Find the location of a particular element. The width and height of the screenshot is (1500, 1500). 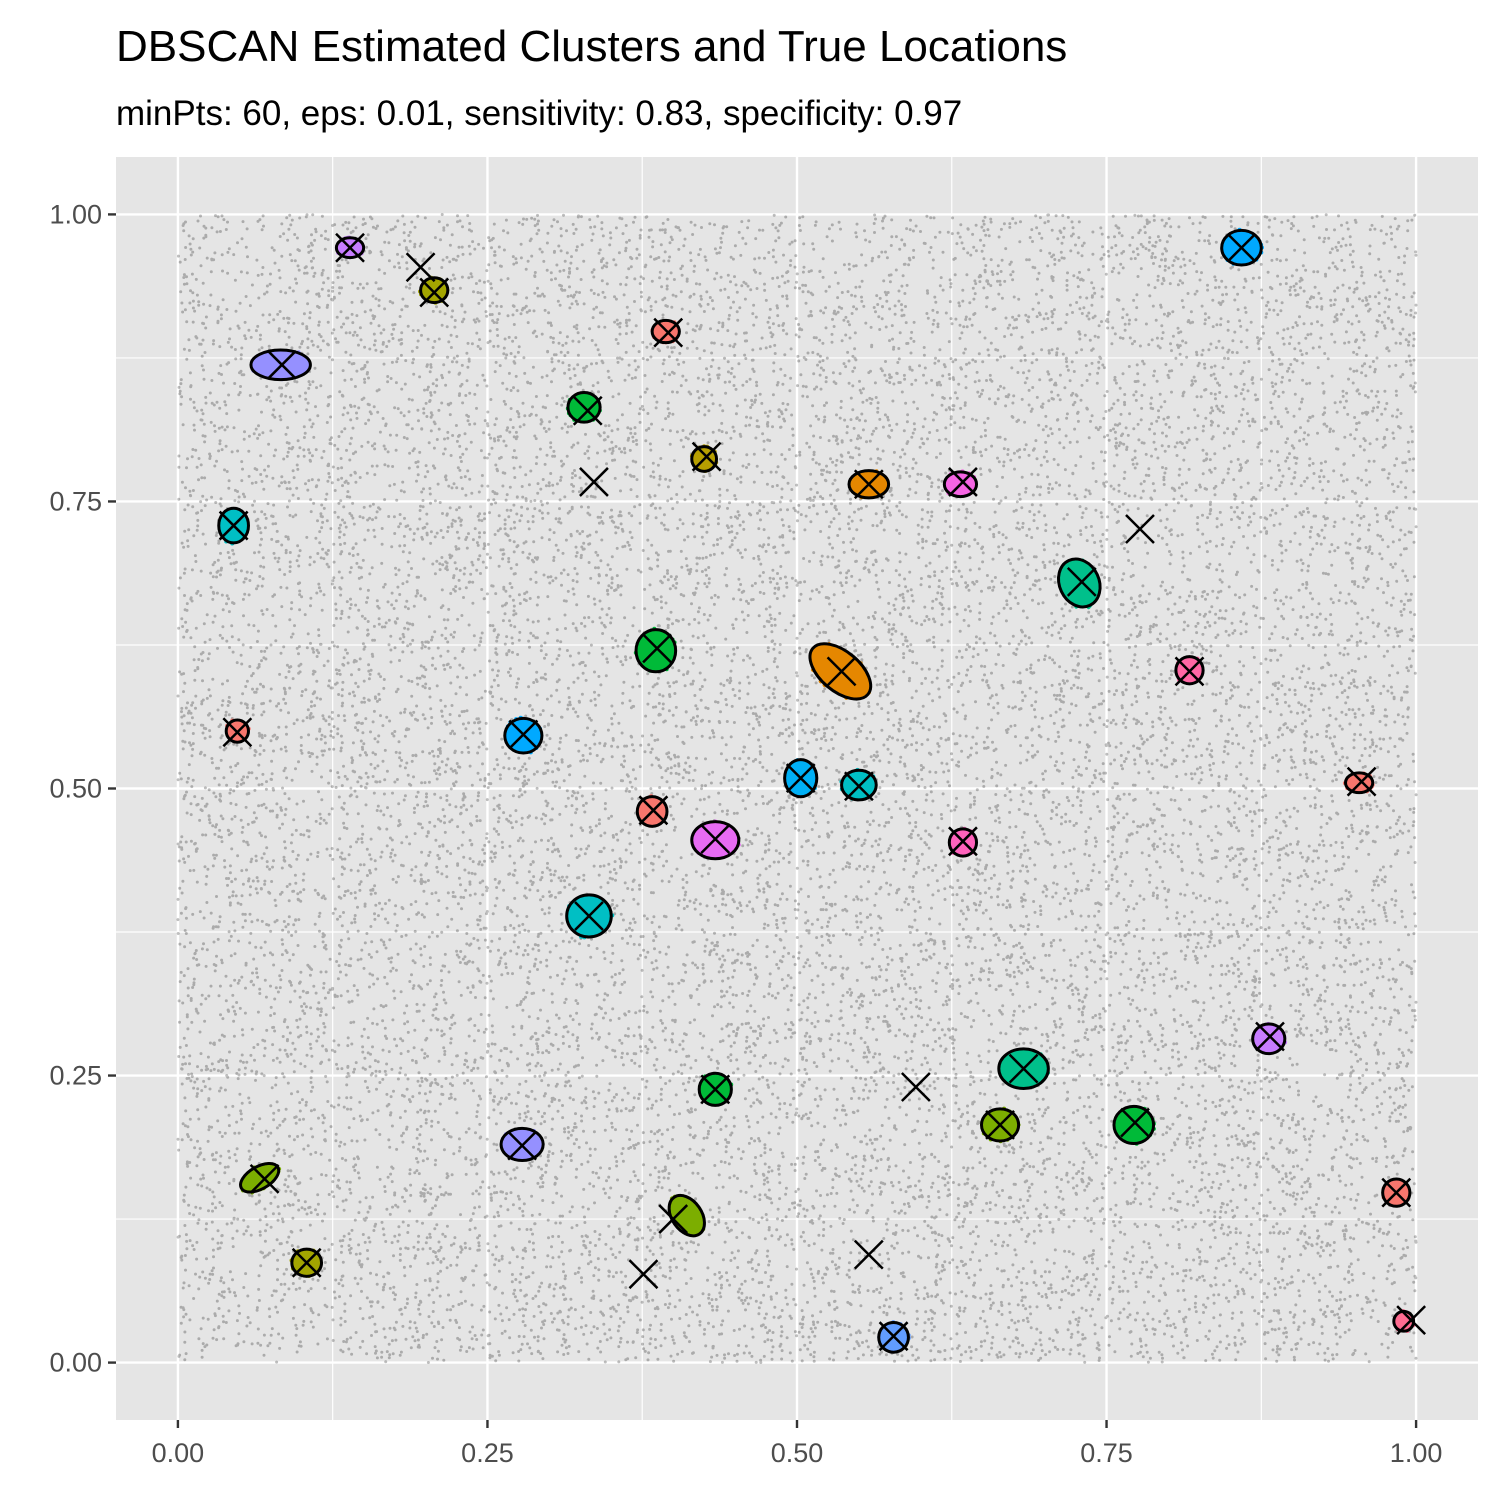

x-tick-label: 1.00 is located at coordinates (1416, 1453).